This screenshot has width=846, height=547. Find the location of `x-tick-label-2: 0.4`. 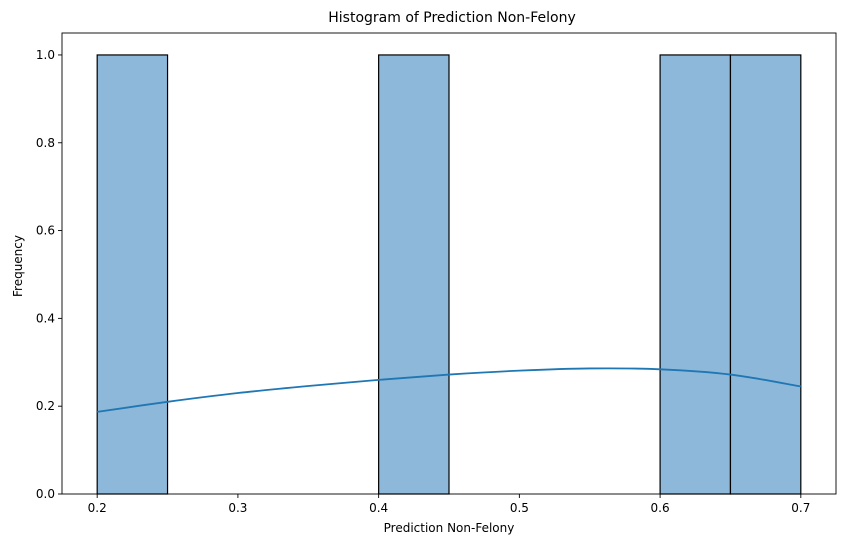

x-tick-label-2: 0.4 is located at coordinates (378, 508).